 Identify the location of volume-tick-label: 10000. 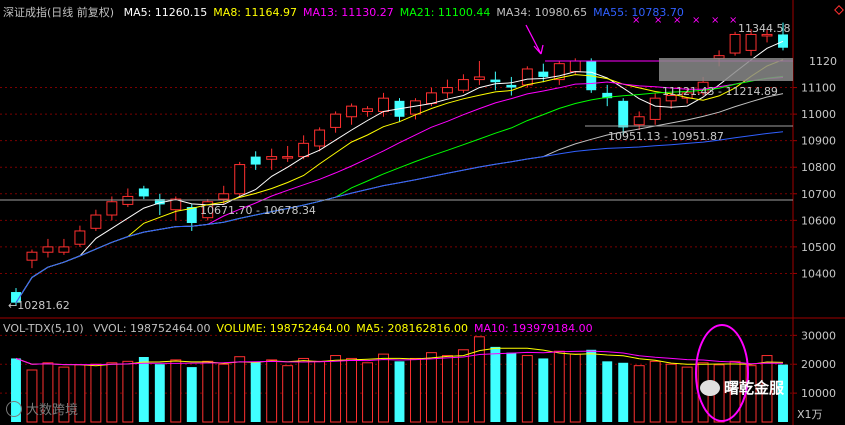
(818, 393).